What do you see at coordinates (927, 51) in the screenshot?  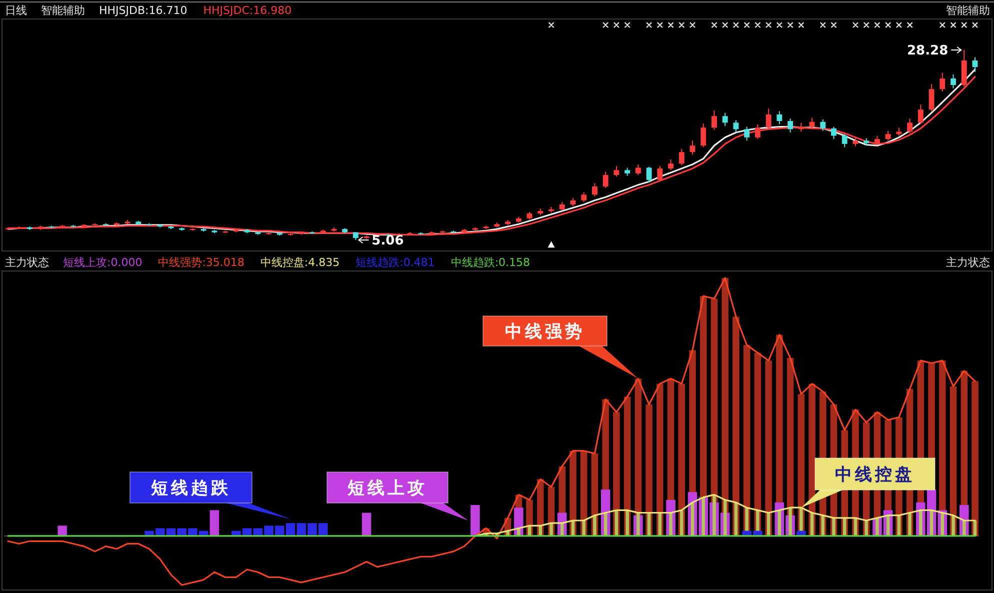 I see `annotation: 28.28` at bounding box center [927, 51].